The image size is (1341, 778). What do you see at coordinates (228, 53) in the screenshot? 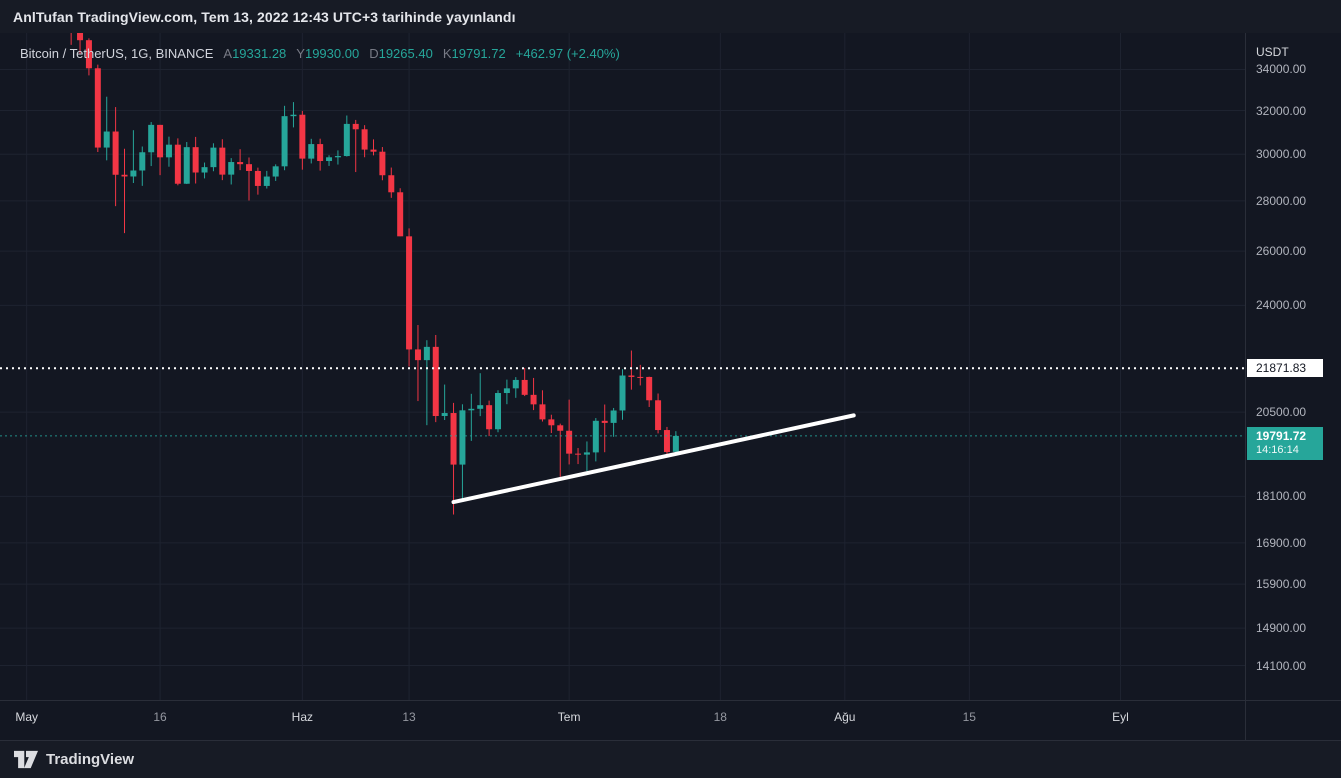
I see `open-key: A` at bounding box center [228, 53].